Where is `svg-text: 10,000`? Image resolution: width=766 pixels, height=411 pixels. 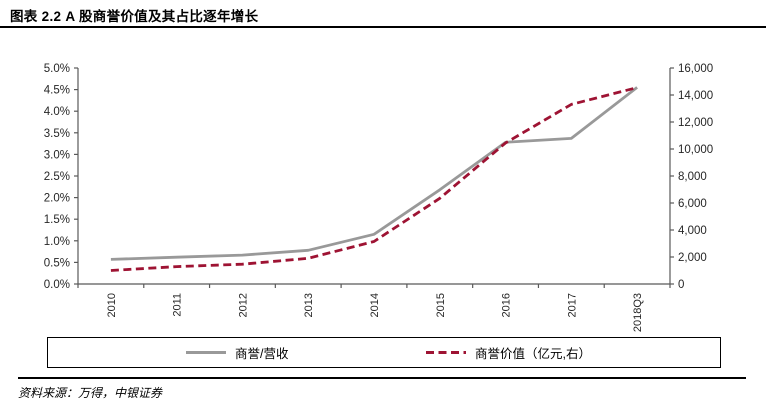
svg-text: 10,000 is located at coordinates (695, 150).